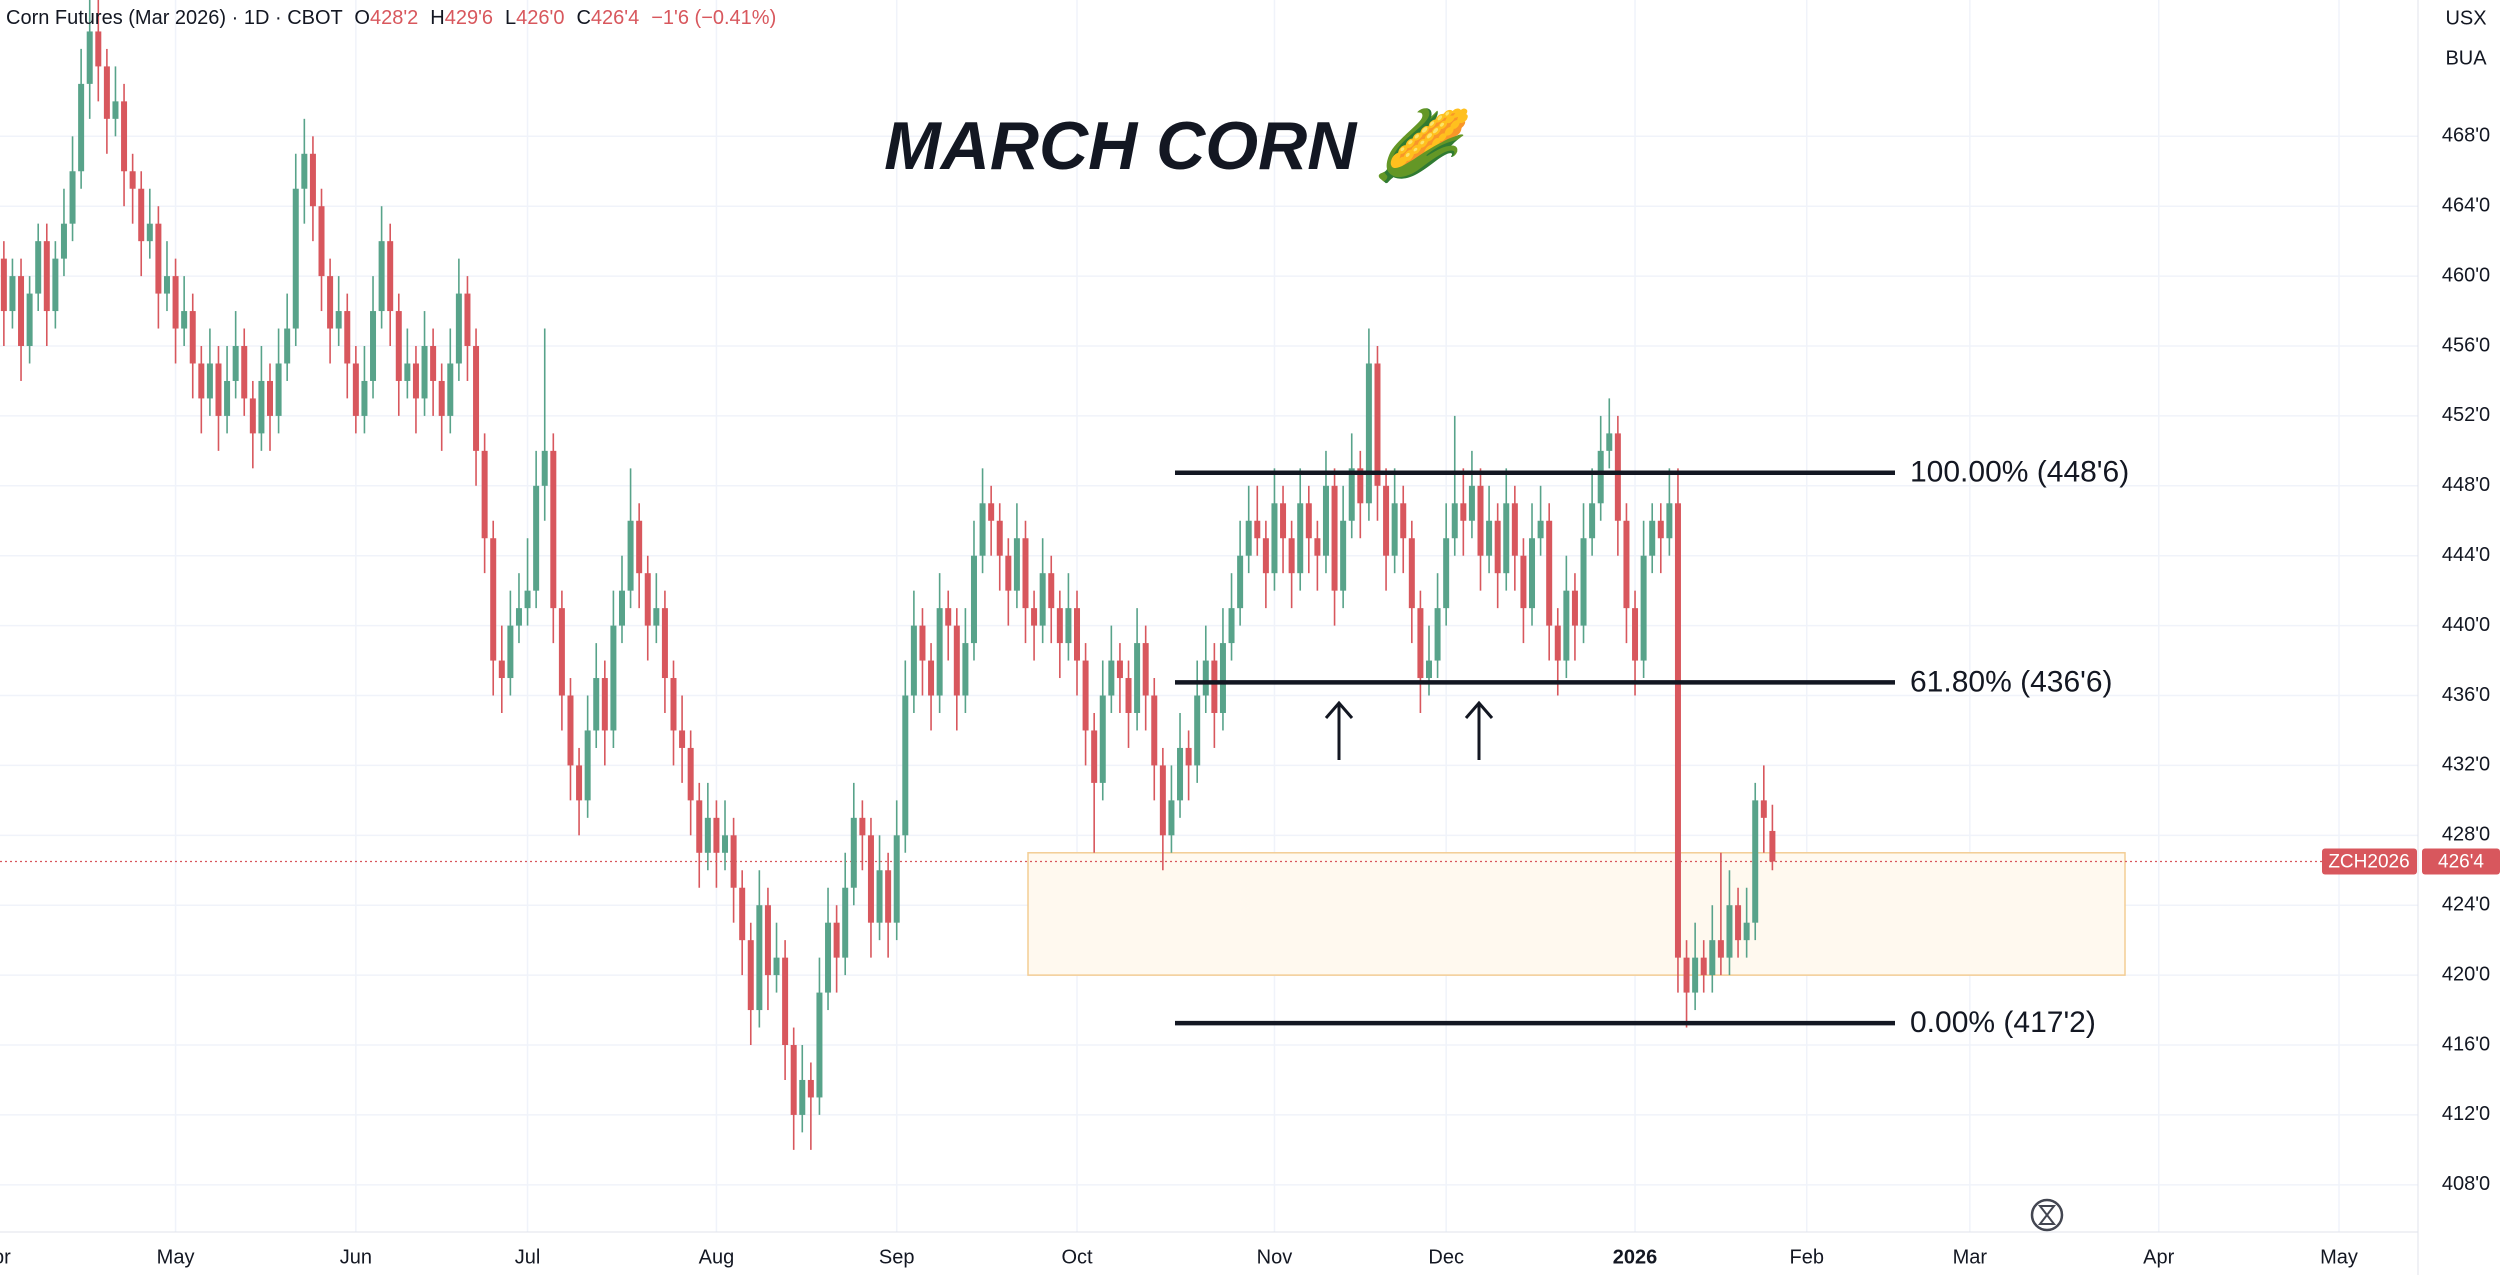 The image size is (2500, 1275). Describe the element at coordinates (1275, 1257) in the screenshot. I see `x-tick-label: Nov` at that location.